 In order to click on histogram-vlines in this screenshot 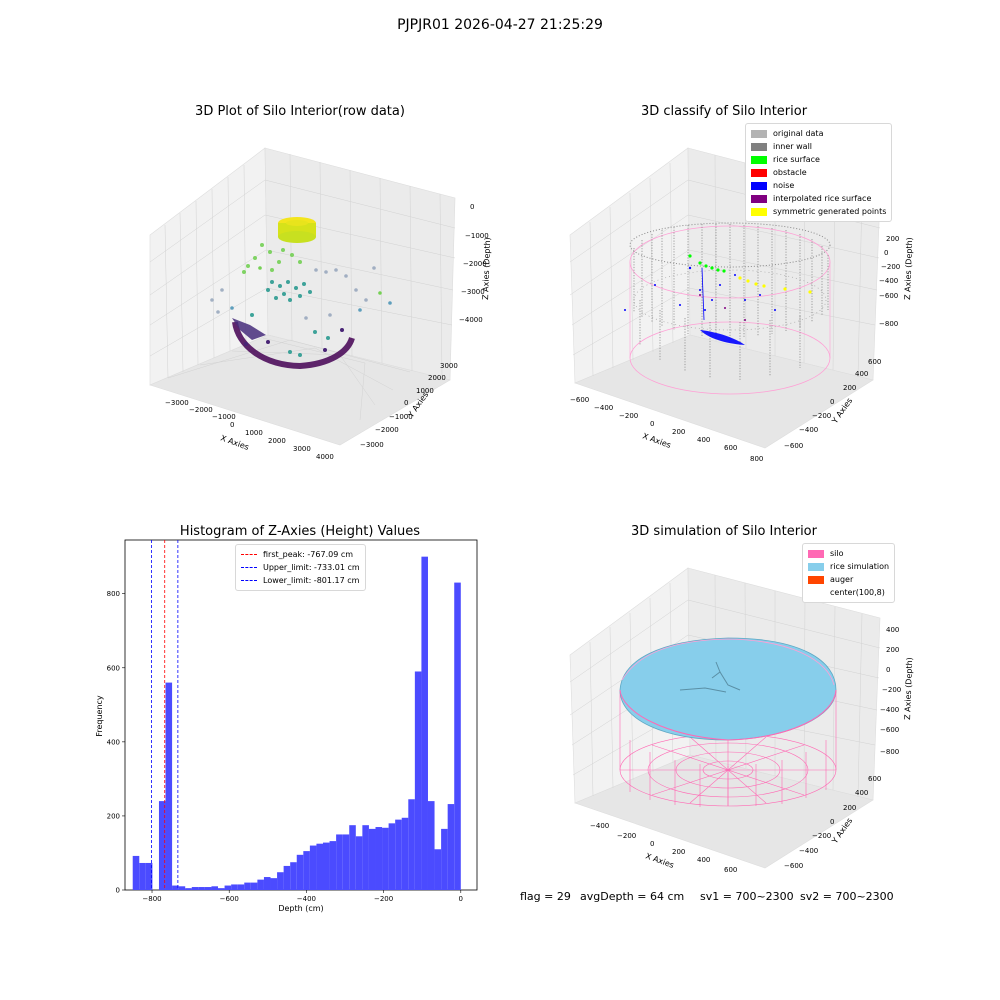, I will do `click(165, 715)`.